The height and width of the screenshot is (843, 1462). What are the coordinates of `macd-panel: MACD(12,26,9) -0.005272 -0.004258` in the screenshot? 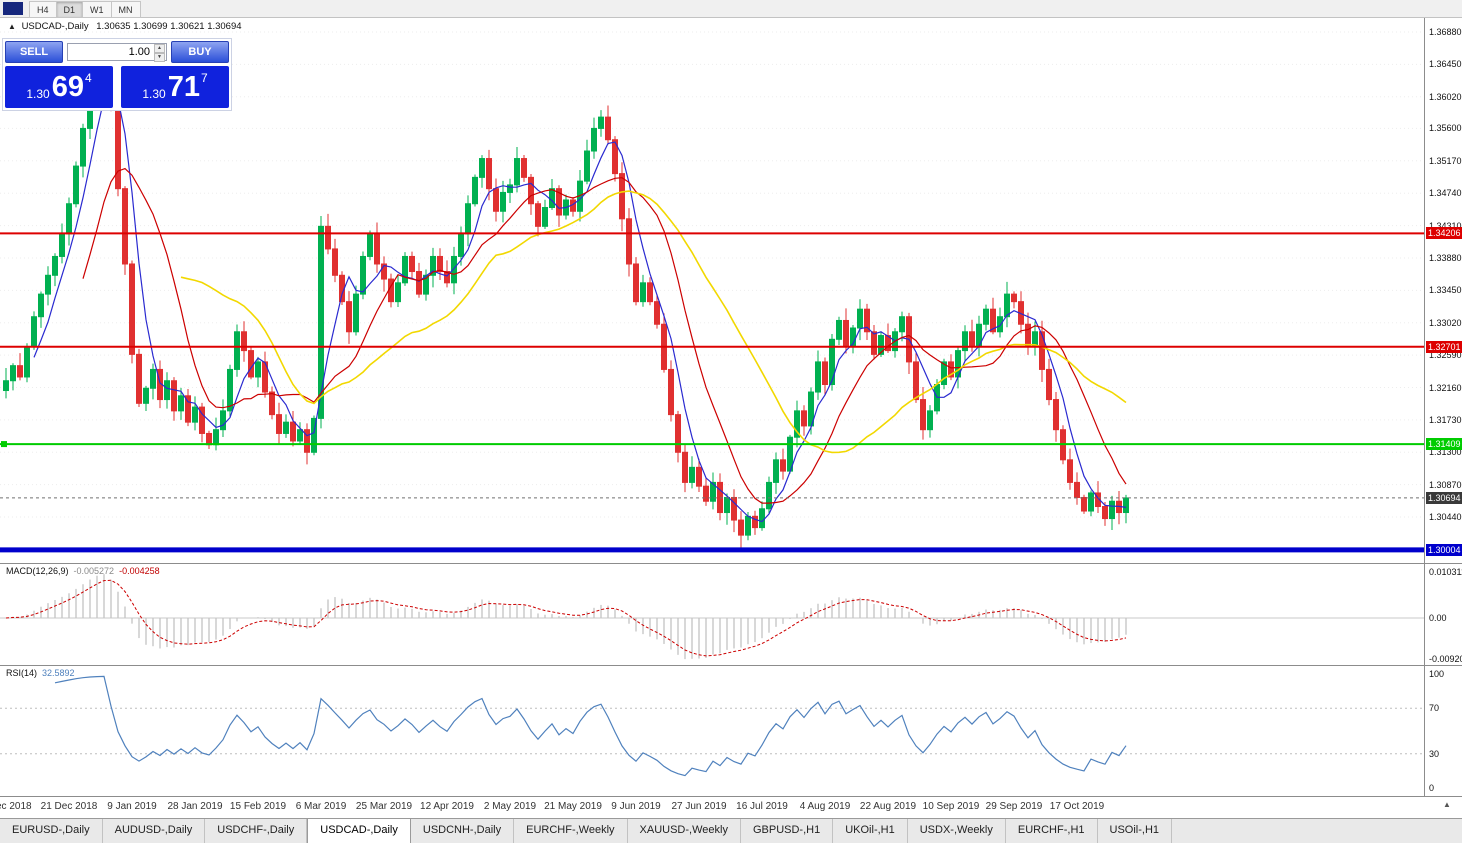 It's located at (712, 614).